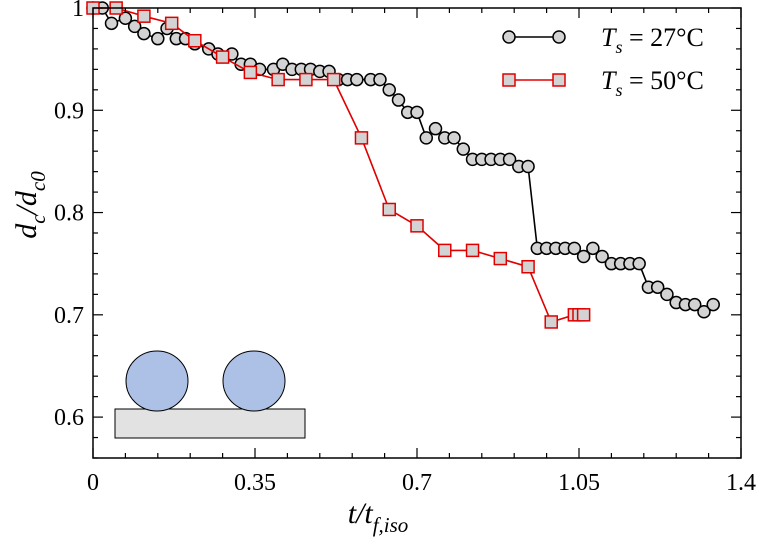  Describe the element at coordinates (69, 316) in the screenshot. I see `y-tick-label: 0.7` at that location.